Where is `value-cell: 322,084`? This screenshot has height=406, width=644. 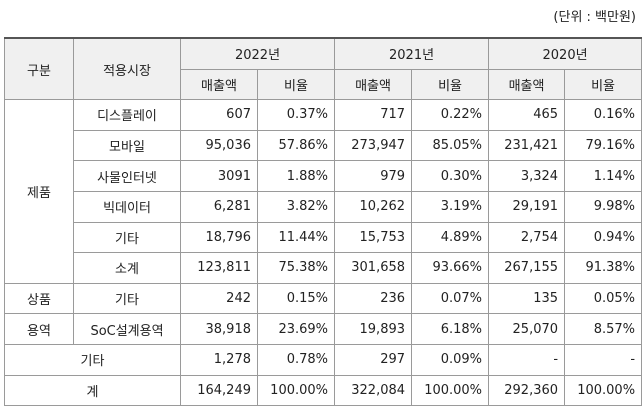 value-cell: 322,084 is located at coordinates (373, 390).